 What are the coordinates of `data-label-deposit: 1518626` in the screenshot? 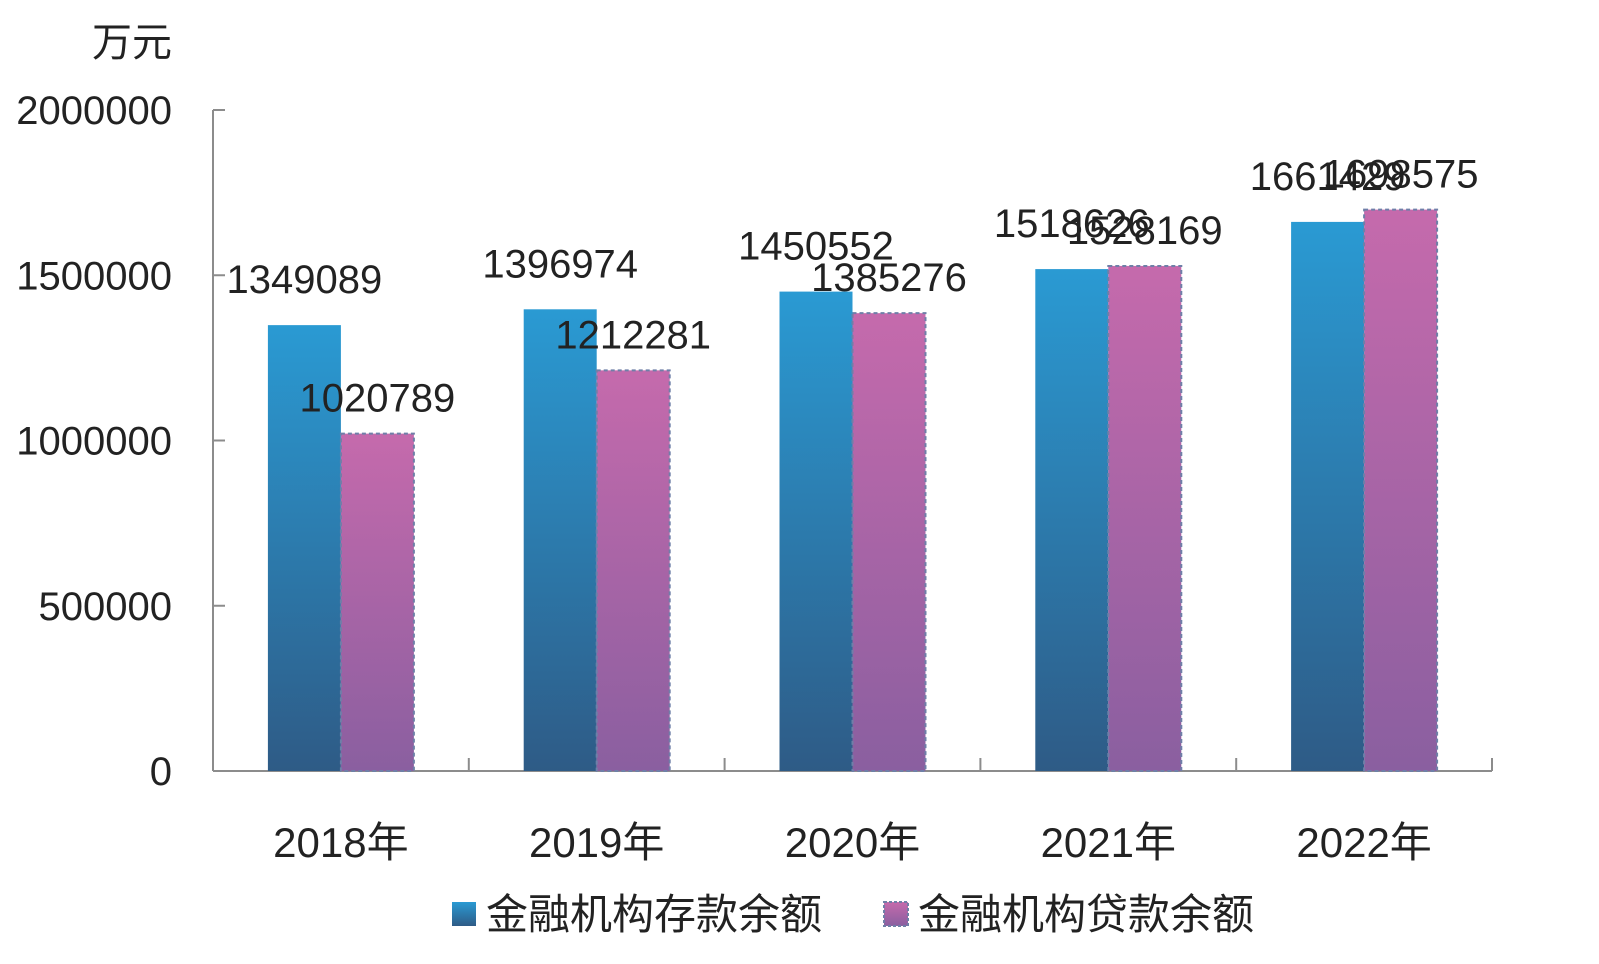 It's located at (1072, 224).